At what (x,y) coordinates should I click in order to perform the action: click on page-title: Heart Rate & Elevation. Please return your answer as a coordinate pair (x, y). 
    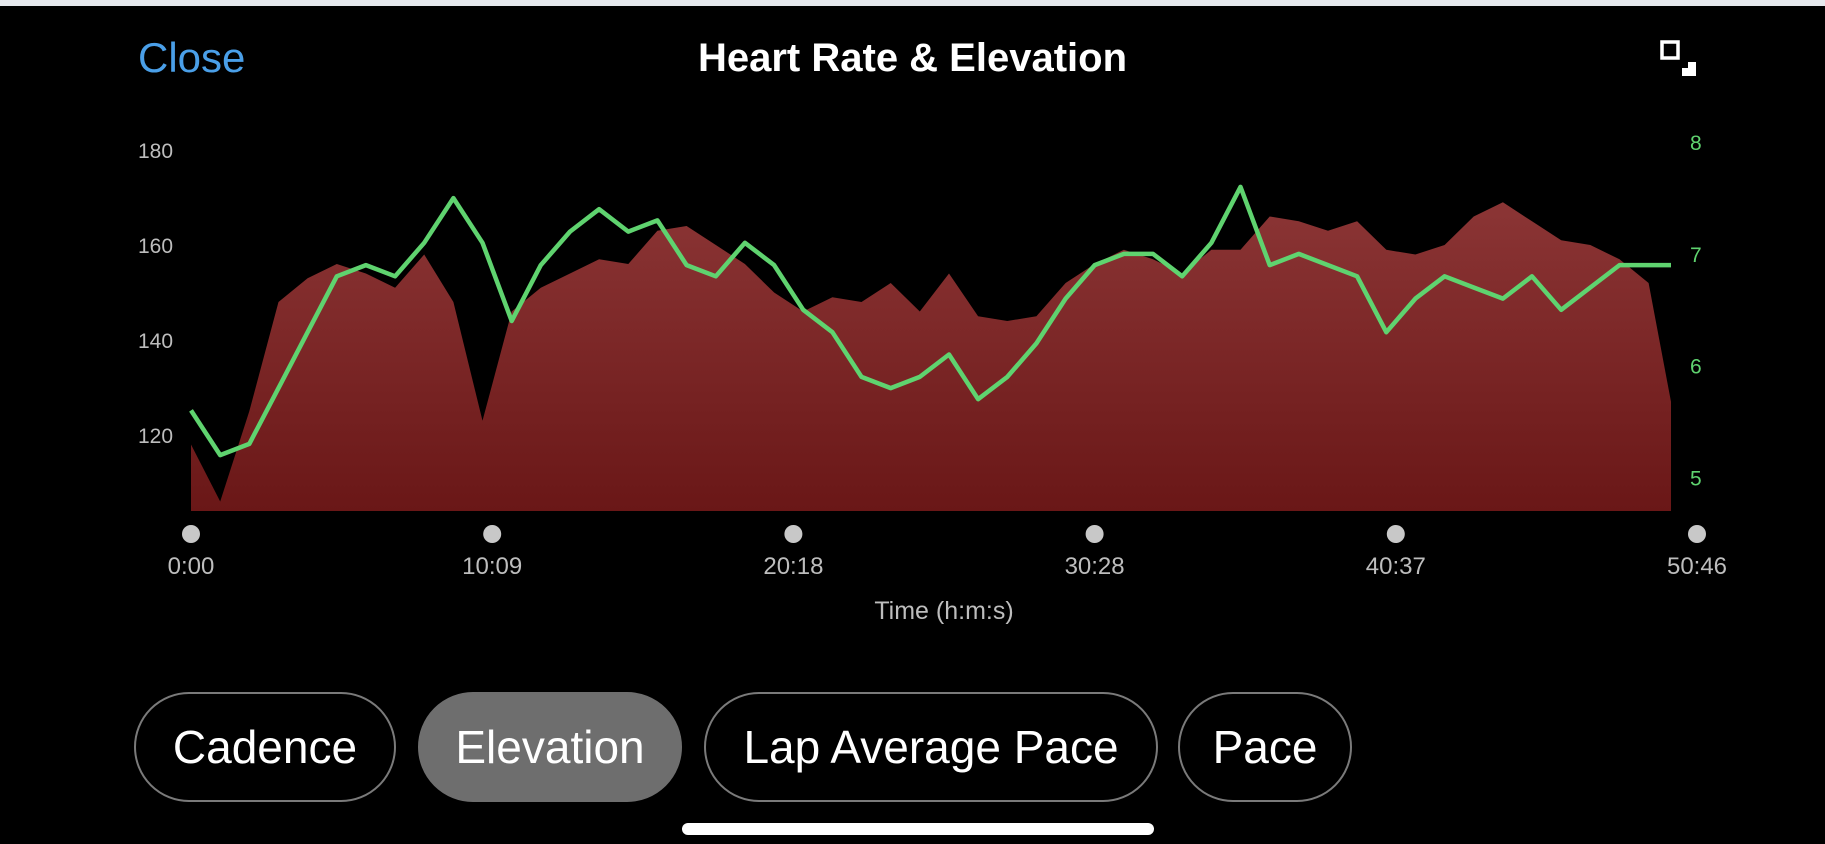
    Looking at the image, I should click on (912, 58).